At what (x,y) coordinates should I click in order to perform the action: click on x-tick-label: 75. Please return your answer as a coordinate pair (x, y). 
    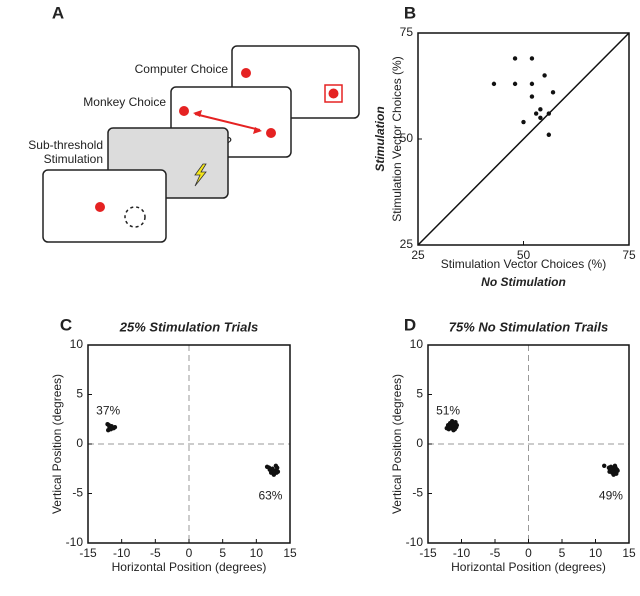
    Looking at the image, I should click on (629, 255).